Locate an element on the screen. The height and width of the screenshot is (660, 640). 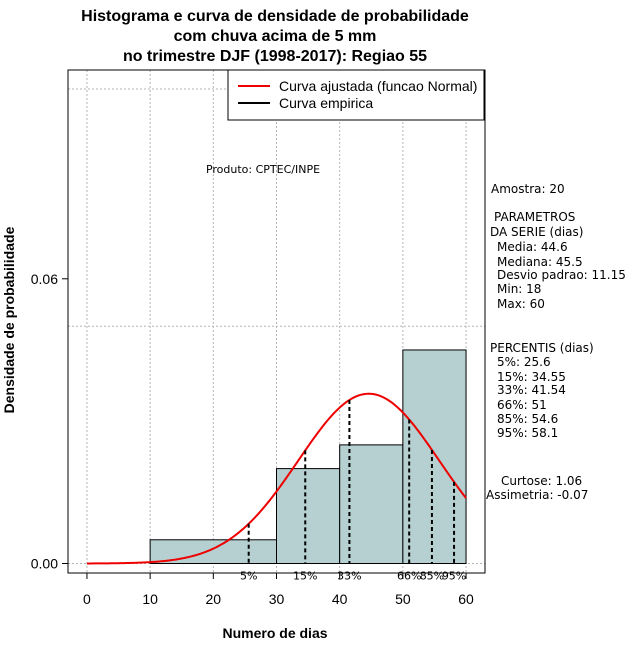
stat-desvio: Desvio padrao: 11.15 is located at coordinates (561, 275).